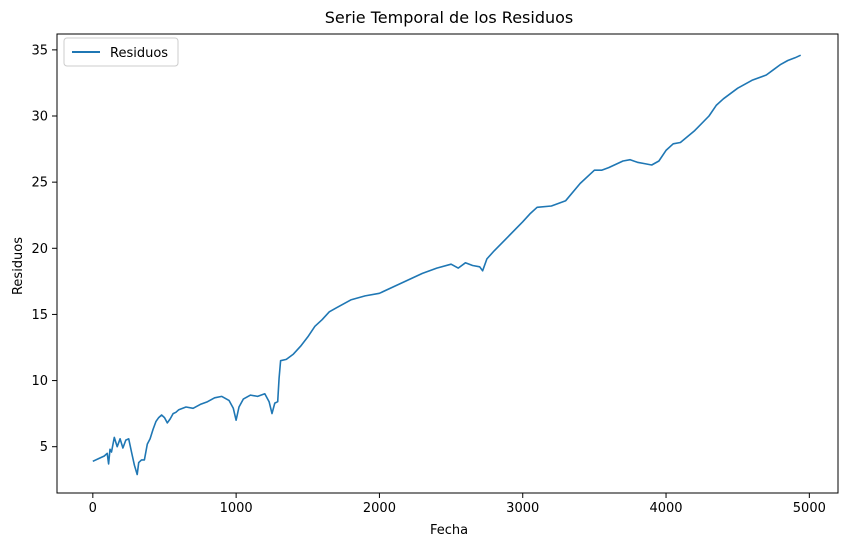  I want to click on x-axis-title: Fecha, so click(449, 530).